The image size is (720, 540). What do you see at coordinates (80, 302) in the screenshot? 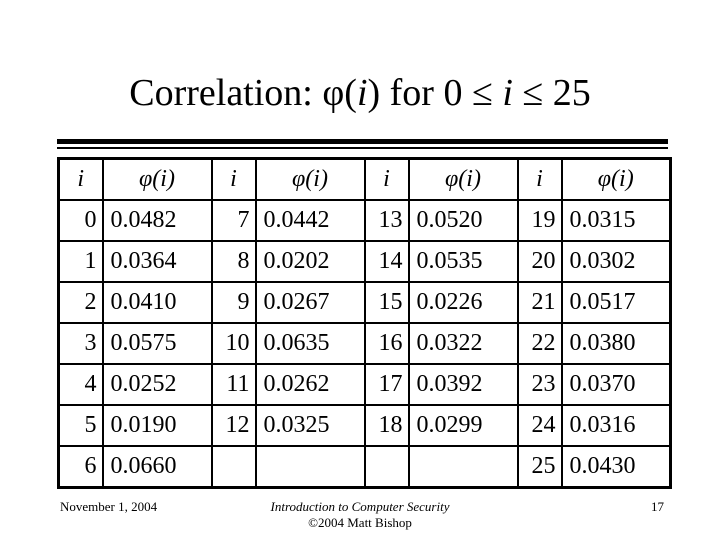
I see `table-cell-i: 2` at bounding box center [80, 302].